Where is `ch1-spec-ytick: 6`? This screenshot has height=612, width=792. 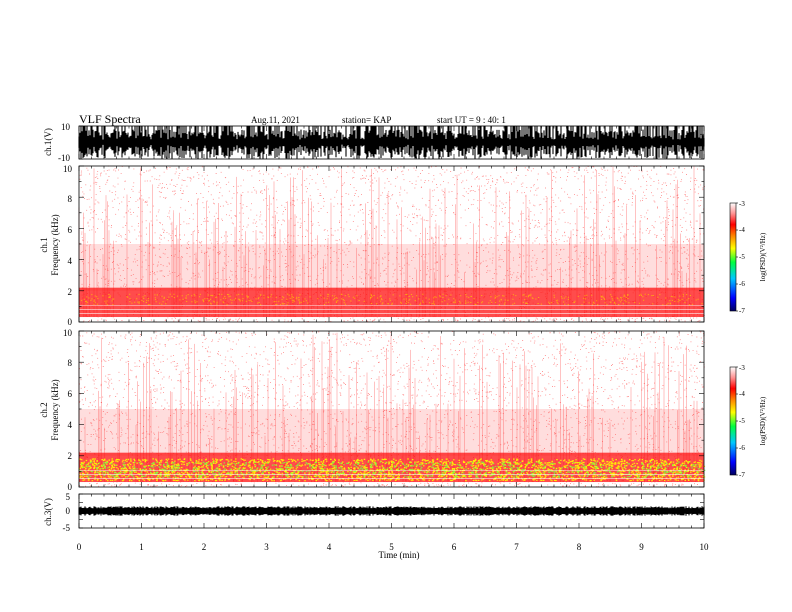 ch1-spec-ytick: 6 is located at coordinates (70, 230).